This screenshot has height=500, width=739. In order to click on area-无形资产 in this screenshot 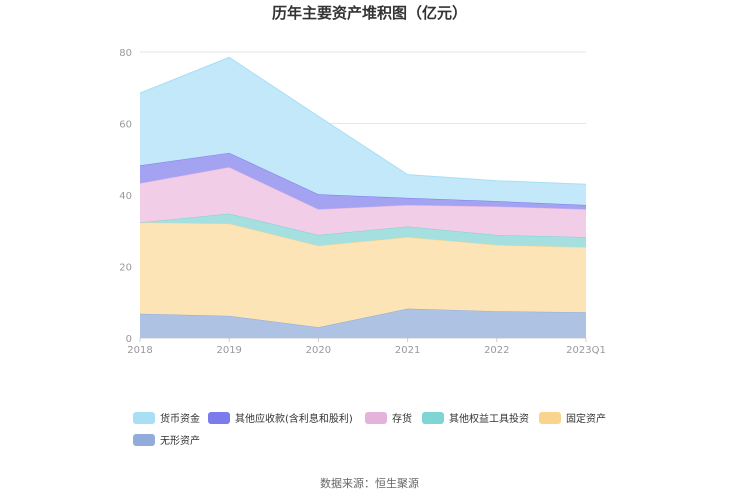, I will do `click(363, 323)`.